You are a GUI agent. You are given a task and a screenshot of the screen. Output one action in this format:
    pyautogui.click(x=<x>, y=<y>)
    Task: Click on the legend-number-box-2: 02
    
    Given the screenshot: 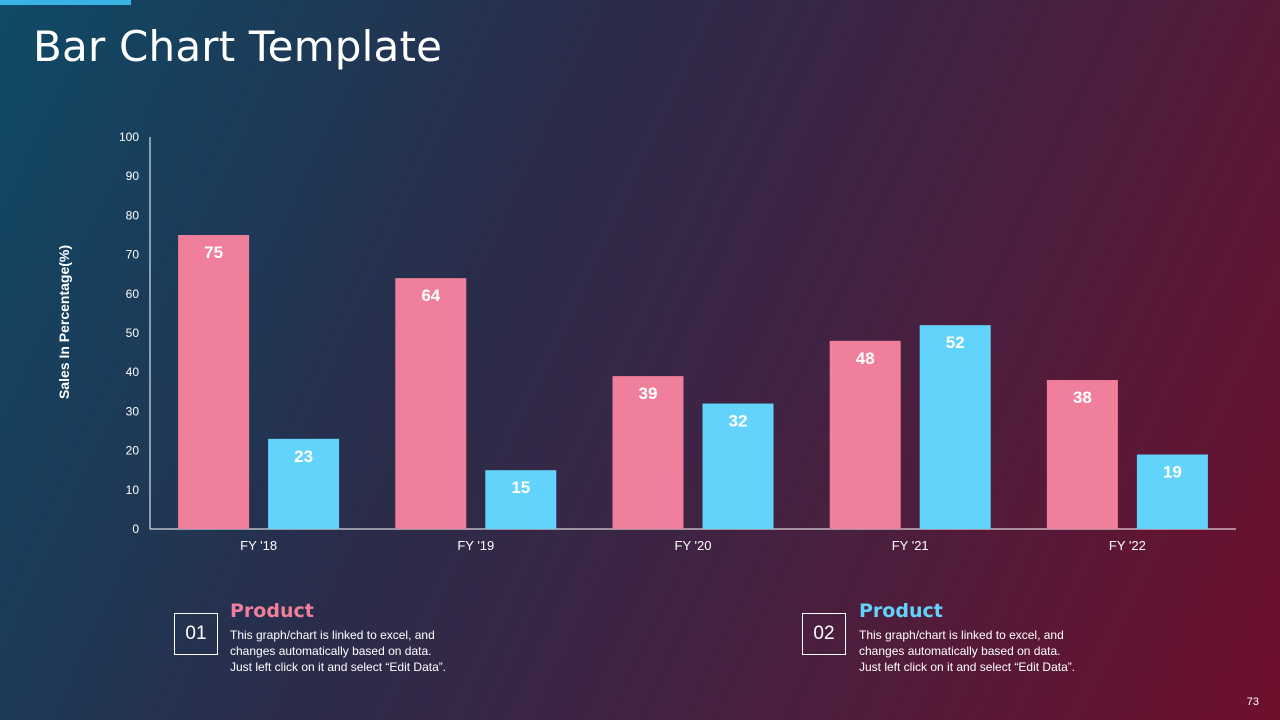 What is the action you would take?
    pyautogui.click(x=824, y=634)
    